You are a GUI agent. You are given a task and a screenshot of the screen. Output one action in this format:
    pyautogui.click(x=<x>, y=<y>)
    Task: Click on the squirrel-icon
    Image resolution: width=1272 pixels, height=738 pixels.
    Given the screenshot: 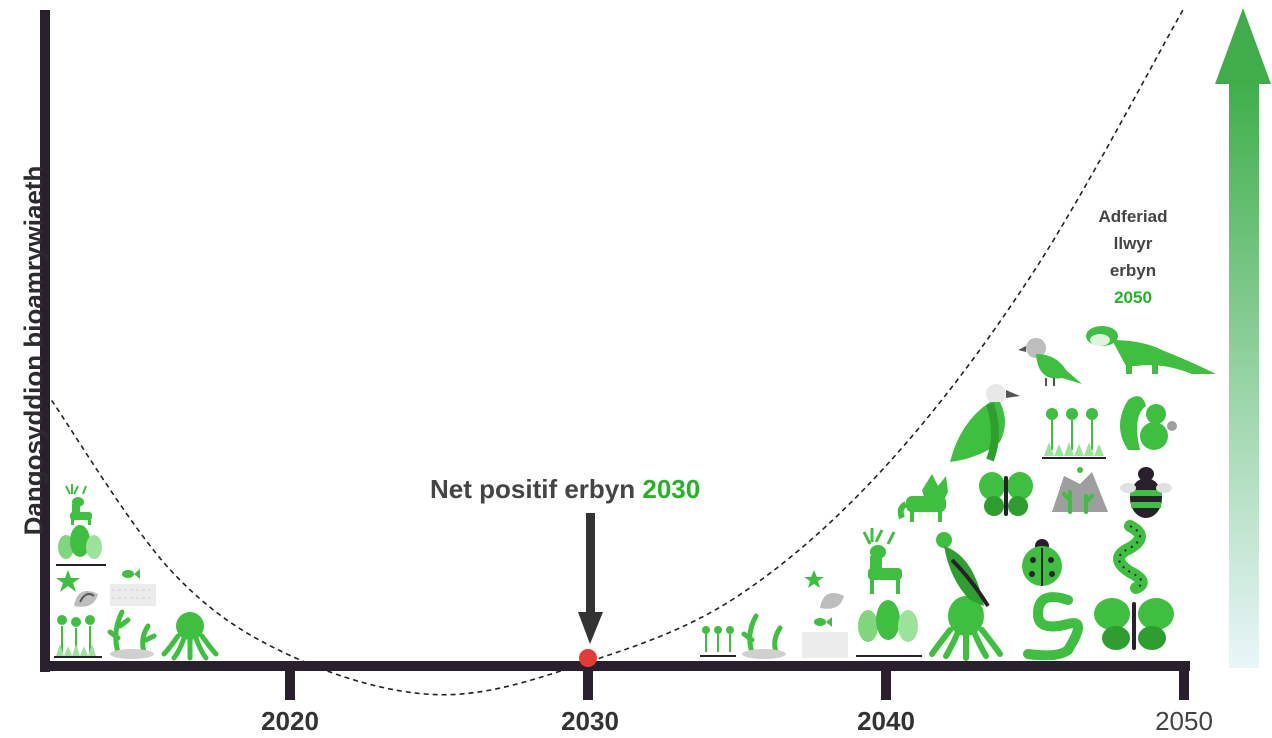 What is the action you would take?
    pyautogui.click(x=1148, y=423)
    